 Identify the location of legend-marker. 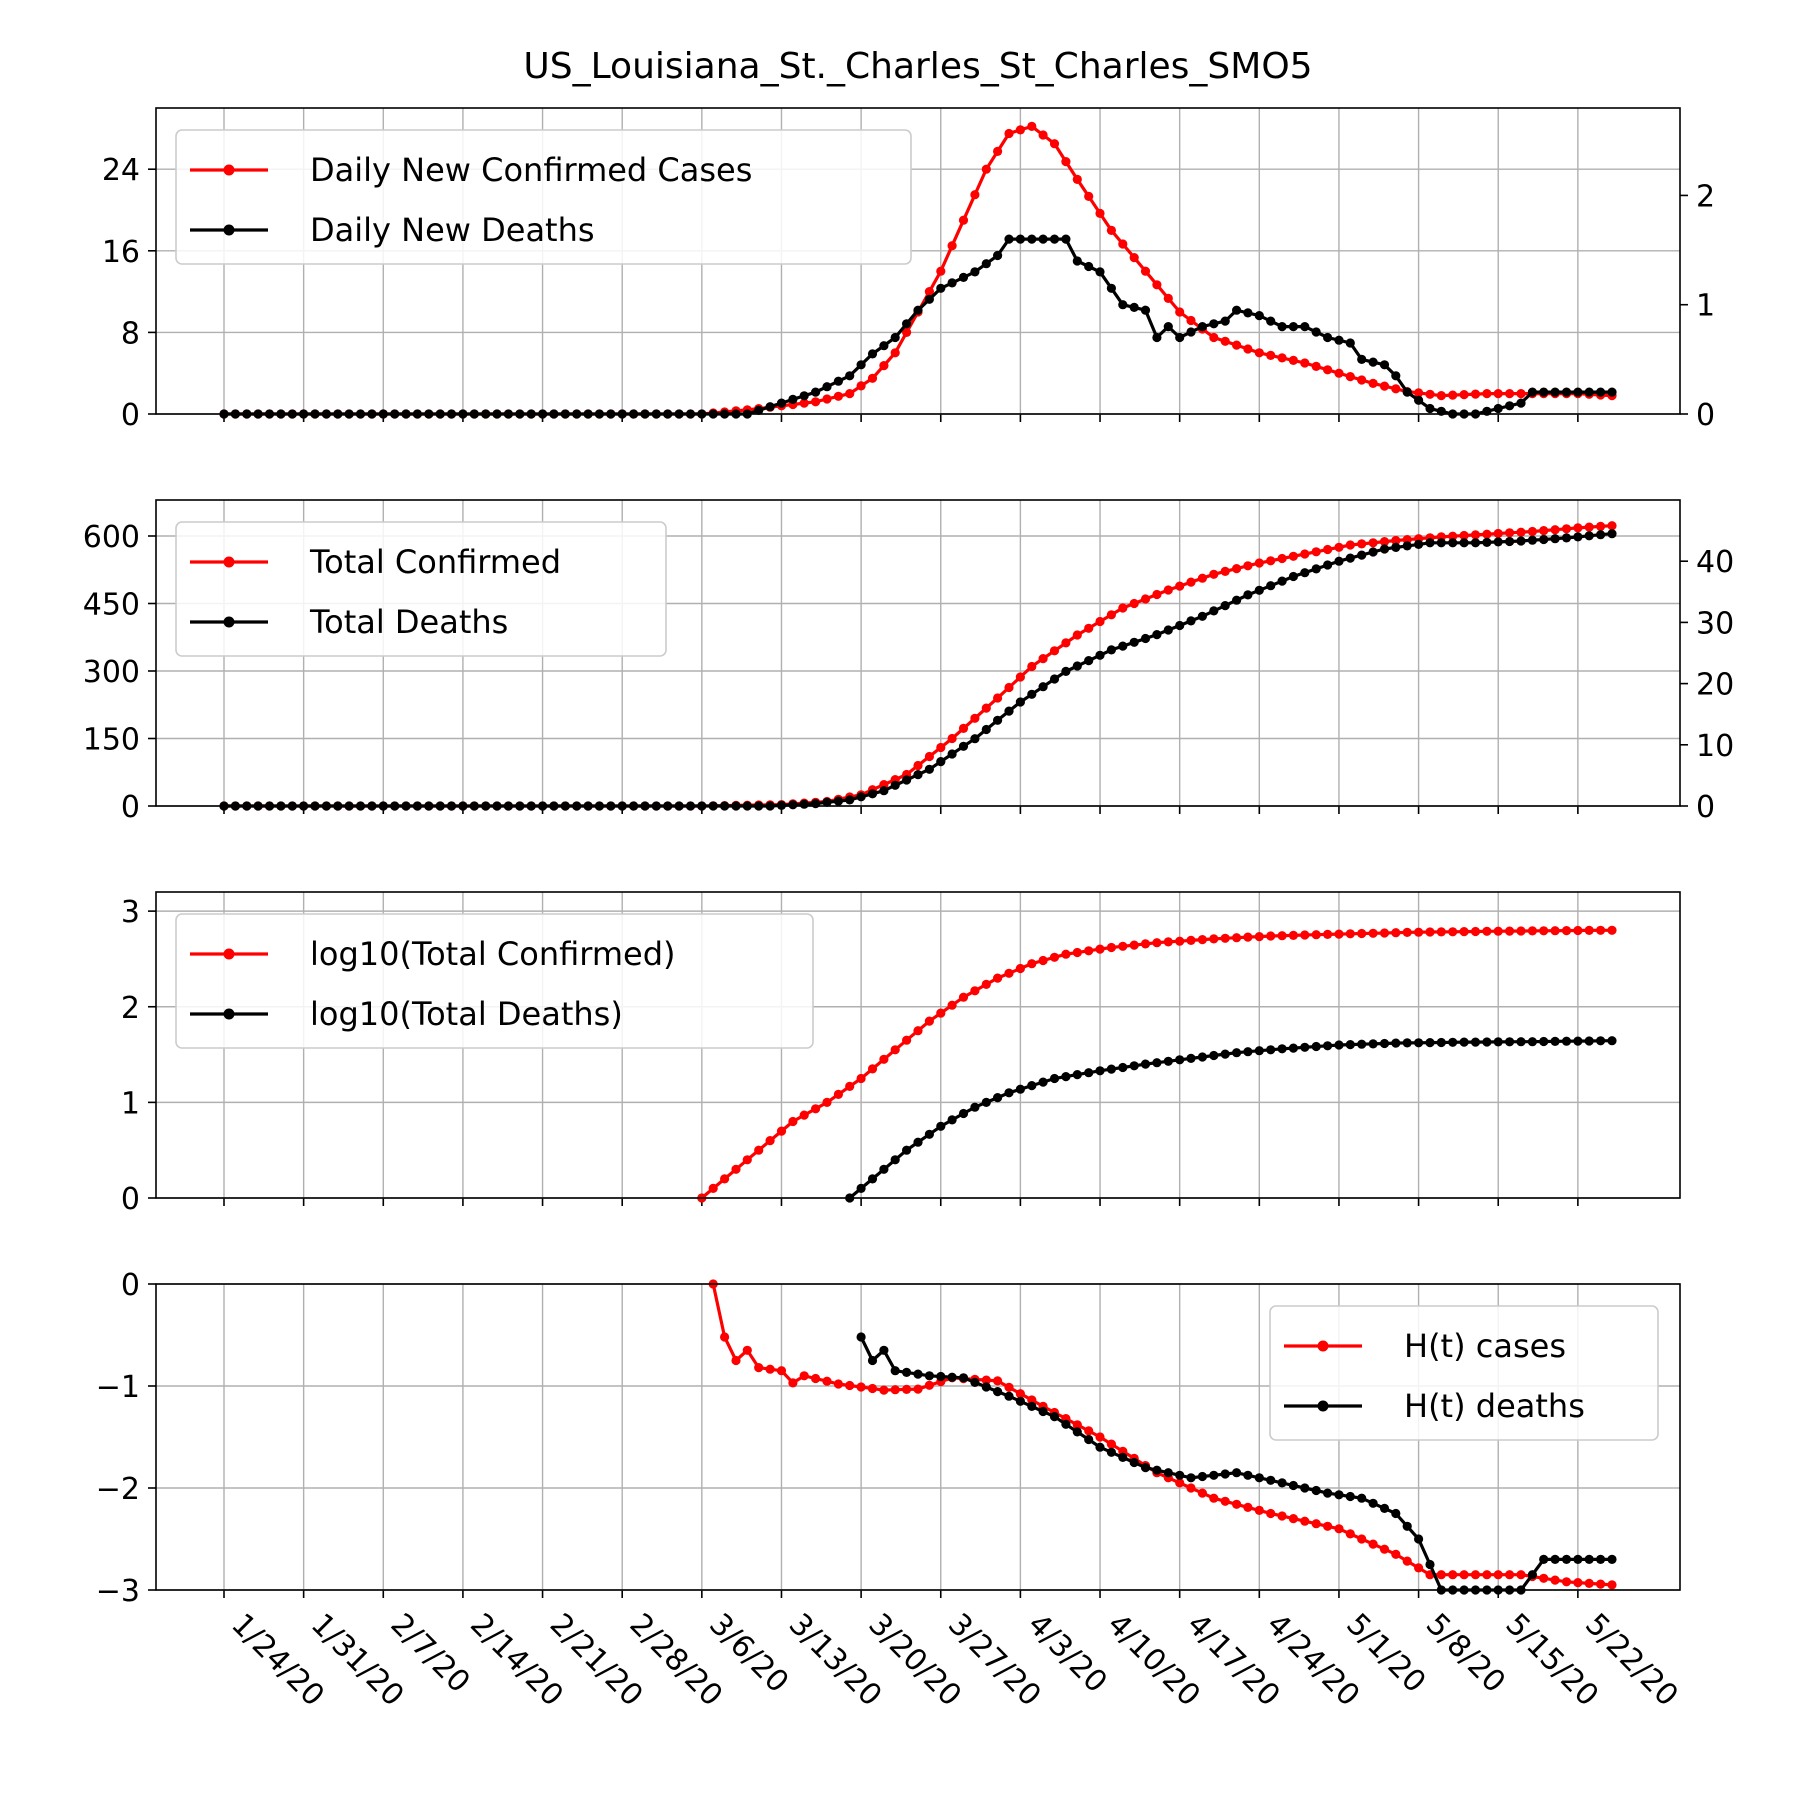
(229, 562).